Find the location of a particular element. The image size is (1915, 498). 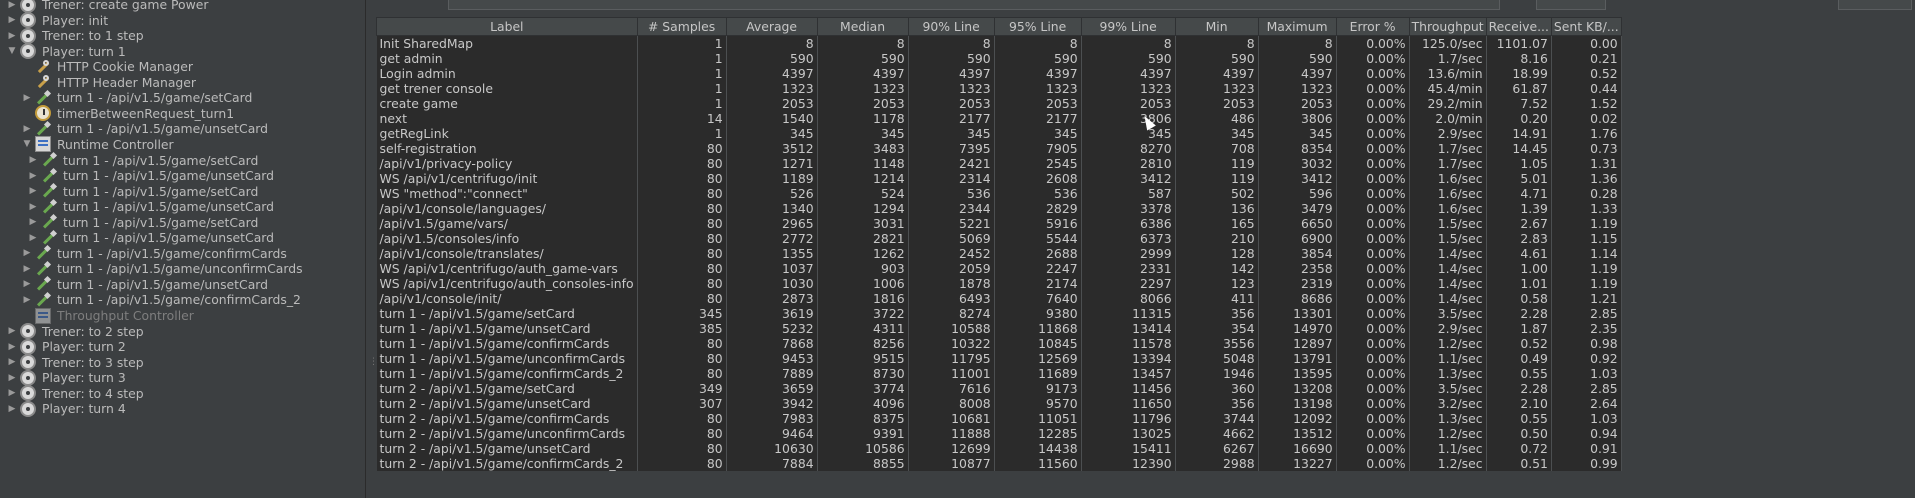

browse-button is located at coordinates (1571, 5).